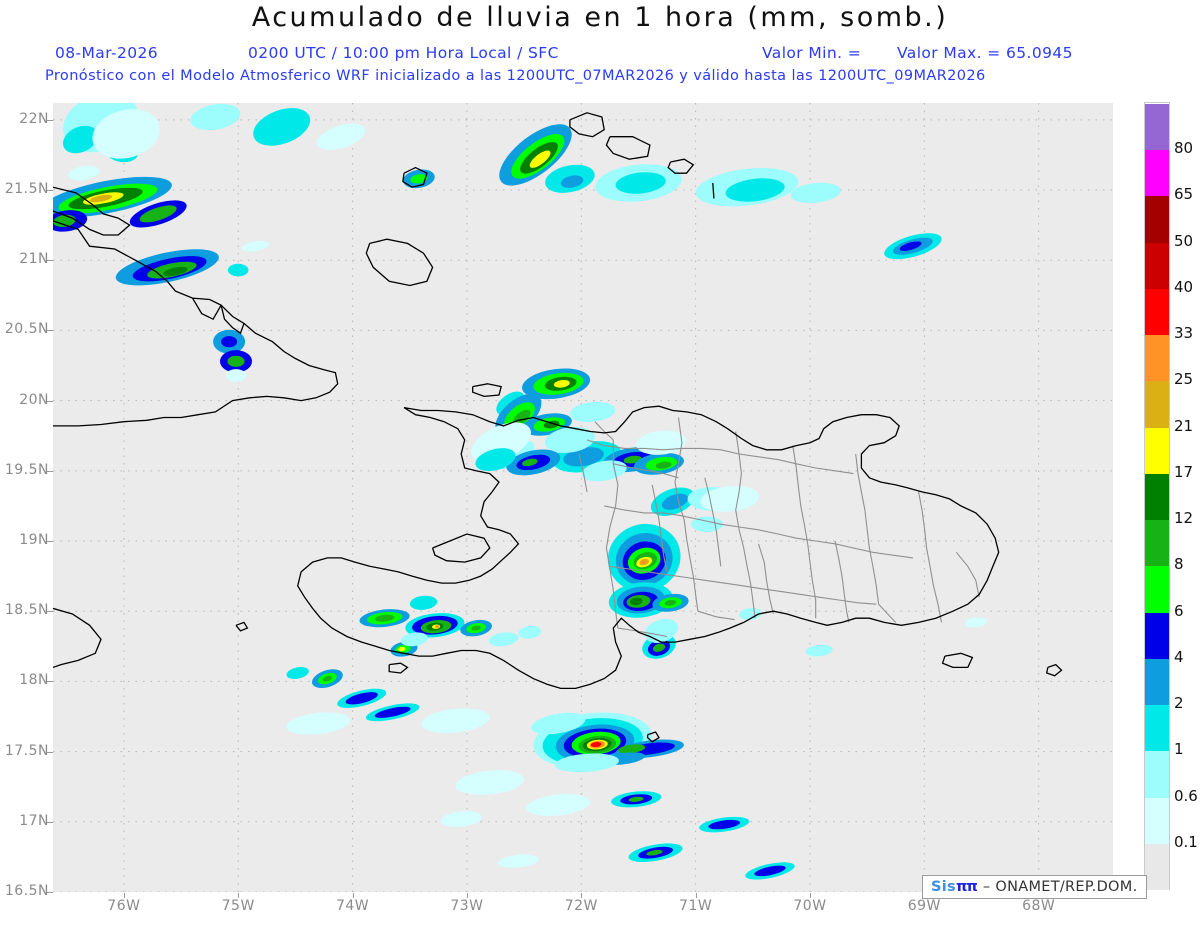 Image resolution: width=1200 pixels, height=927 pixels. What do you see at coordinates (467, 906) in the screenshot?
I see `x-axis-label: 73W` at bounding box center [467, 906].